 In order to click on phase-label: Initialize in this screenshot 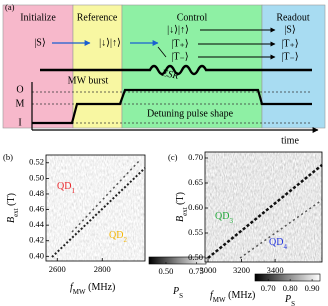, I will do `click(38, 17)`.